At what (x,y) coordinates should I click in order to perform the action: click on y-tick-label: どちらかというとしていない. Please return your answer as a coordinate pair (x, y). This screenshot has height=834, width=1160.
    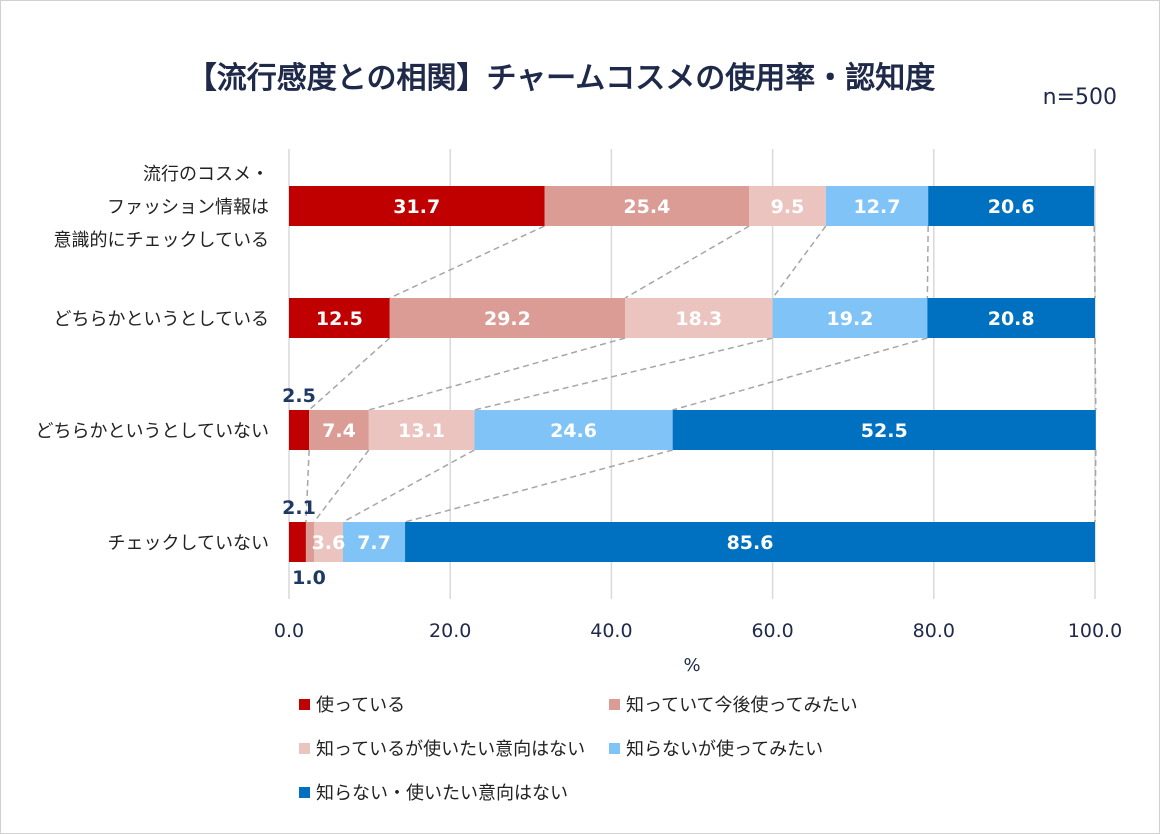
    Looking at the image, I should click on (152, 431).